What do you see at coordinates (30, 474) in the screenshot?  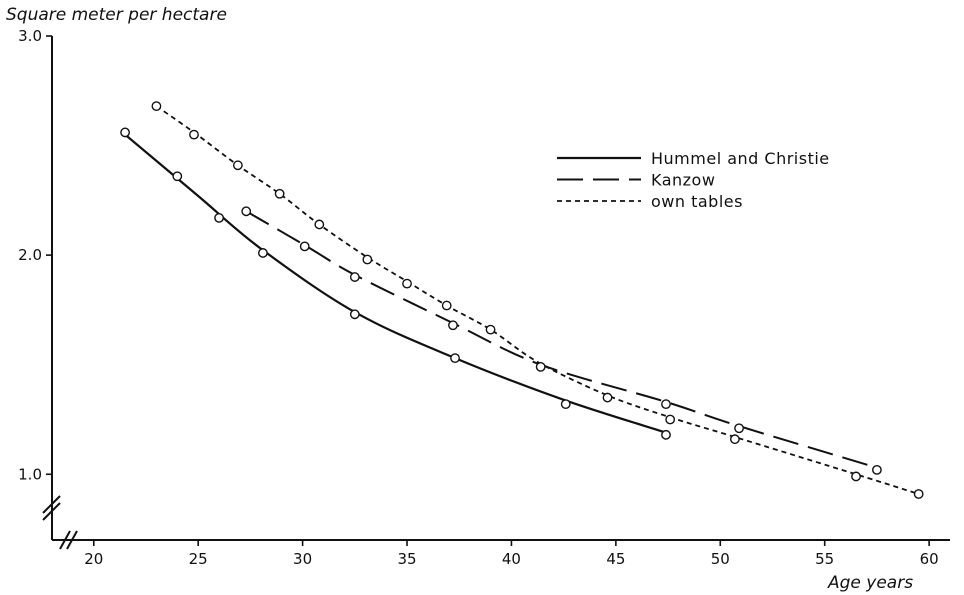 I see `y-tick-label: 1.0` at bounding box center [30, 474].